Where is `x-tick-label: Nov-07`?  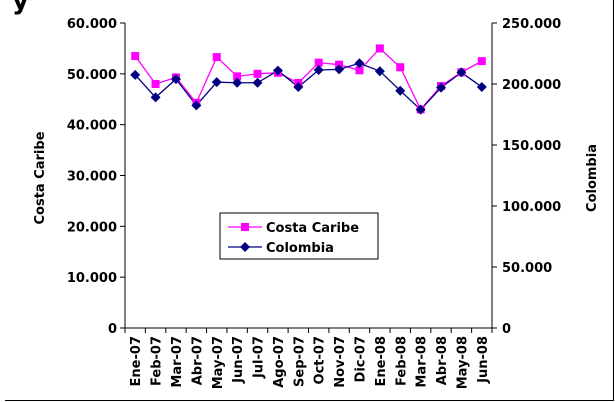
x-tick-label: Nov-07 is located at coordinates (340, 362).